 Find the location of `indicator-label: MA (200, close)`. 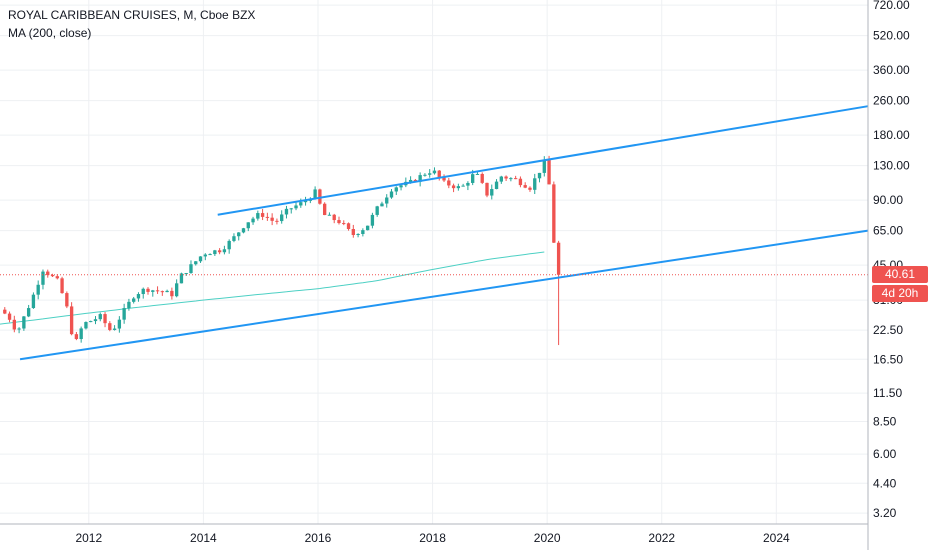

indicator-label: MA (200, close) is located at coordinates (50, 33).